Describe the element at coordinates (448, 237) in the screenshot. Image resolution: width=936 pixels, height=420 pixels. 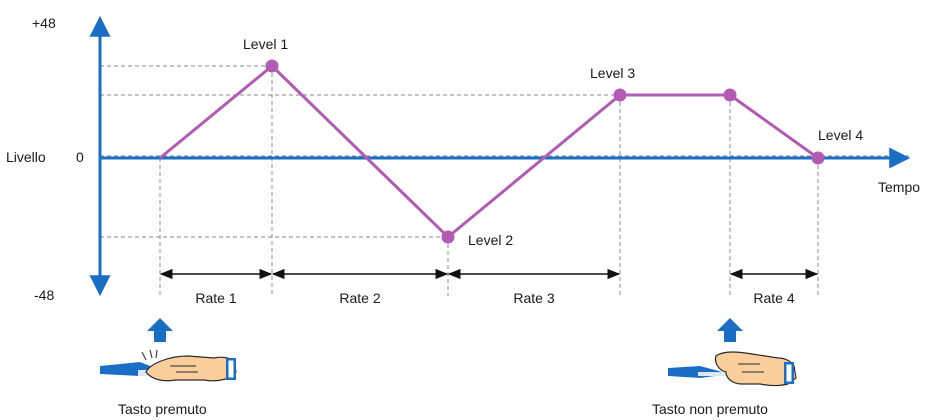
I see `level2-point` at that location.